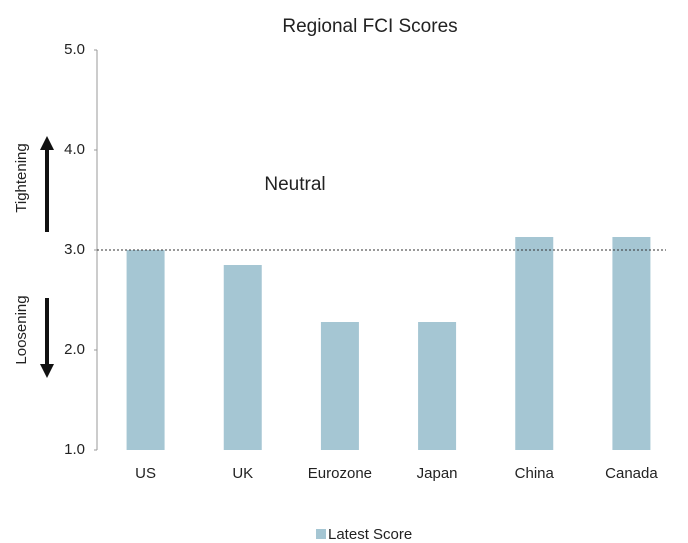 The width and height of the screenshot is (688, 543). What do you see at coordinates (74, 149) in the screenshot?
I see `y-tick-label: 4.0` at bounding box center [74, 149].